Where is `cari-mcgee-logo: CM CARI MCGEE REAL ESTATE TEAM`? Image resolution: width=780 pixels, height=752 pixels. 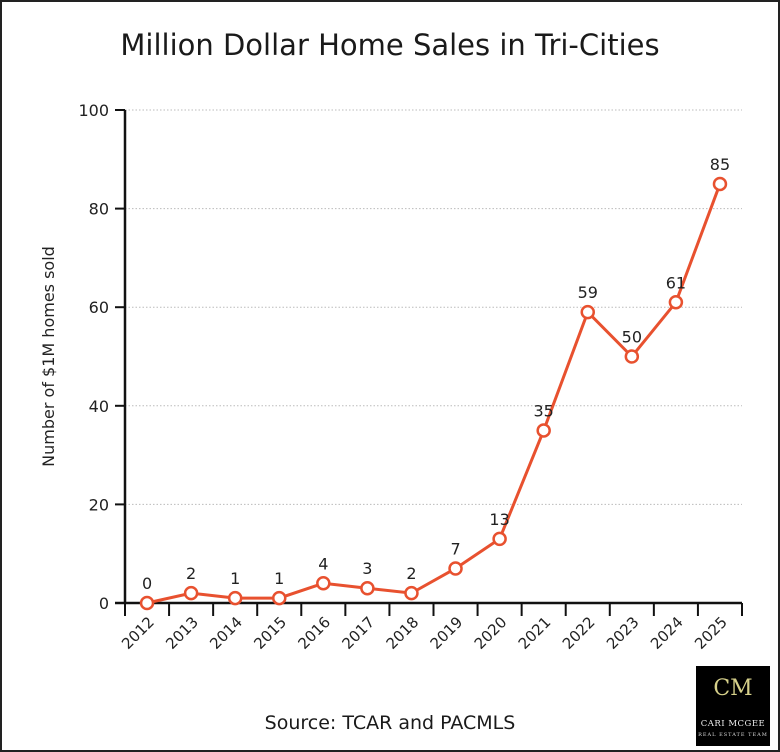
cari-mcgee-logo: CM CARI MCGEE REAL ESTATE TEAM is located at coordinates (733, 706).